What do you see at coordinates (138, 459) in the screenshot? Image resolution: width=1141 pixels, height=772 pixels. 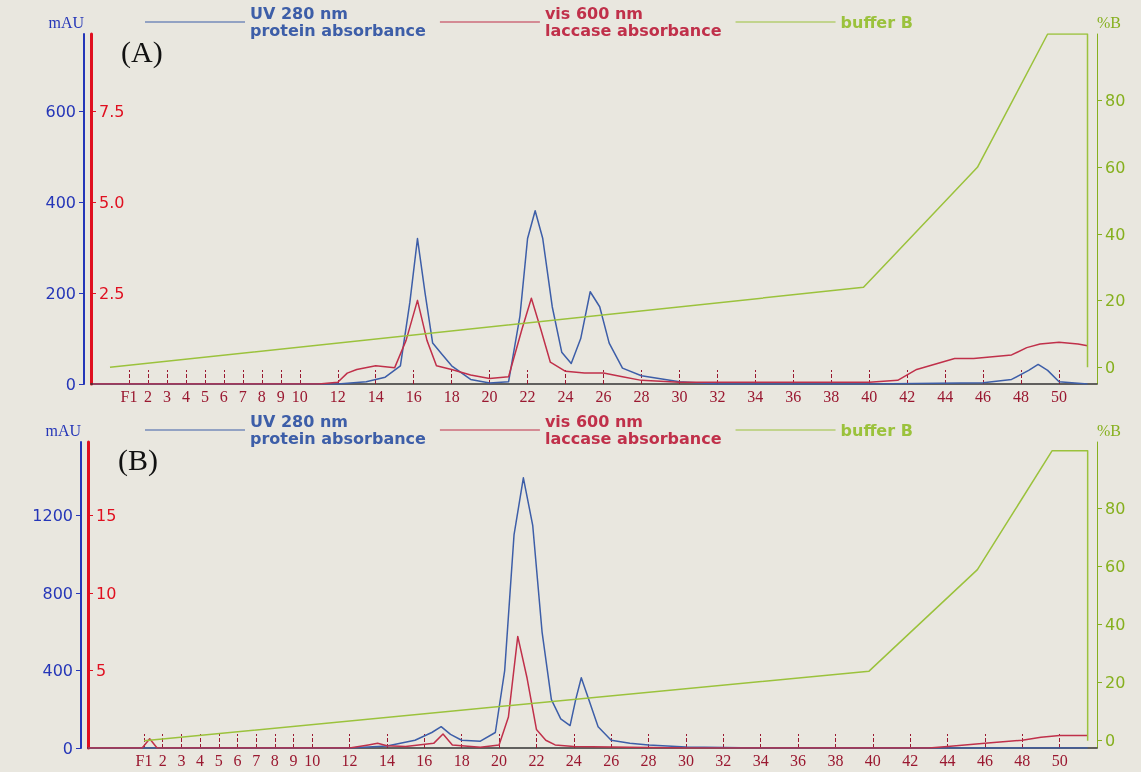 I see `annotation: (B)` at bounding box center [138, 459].